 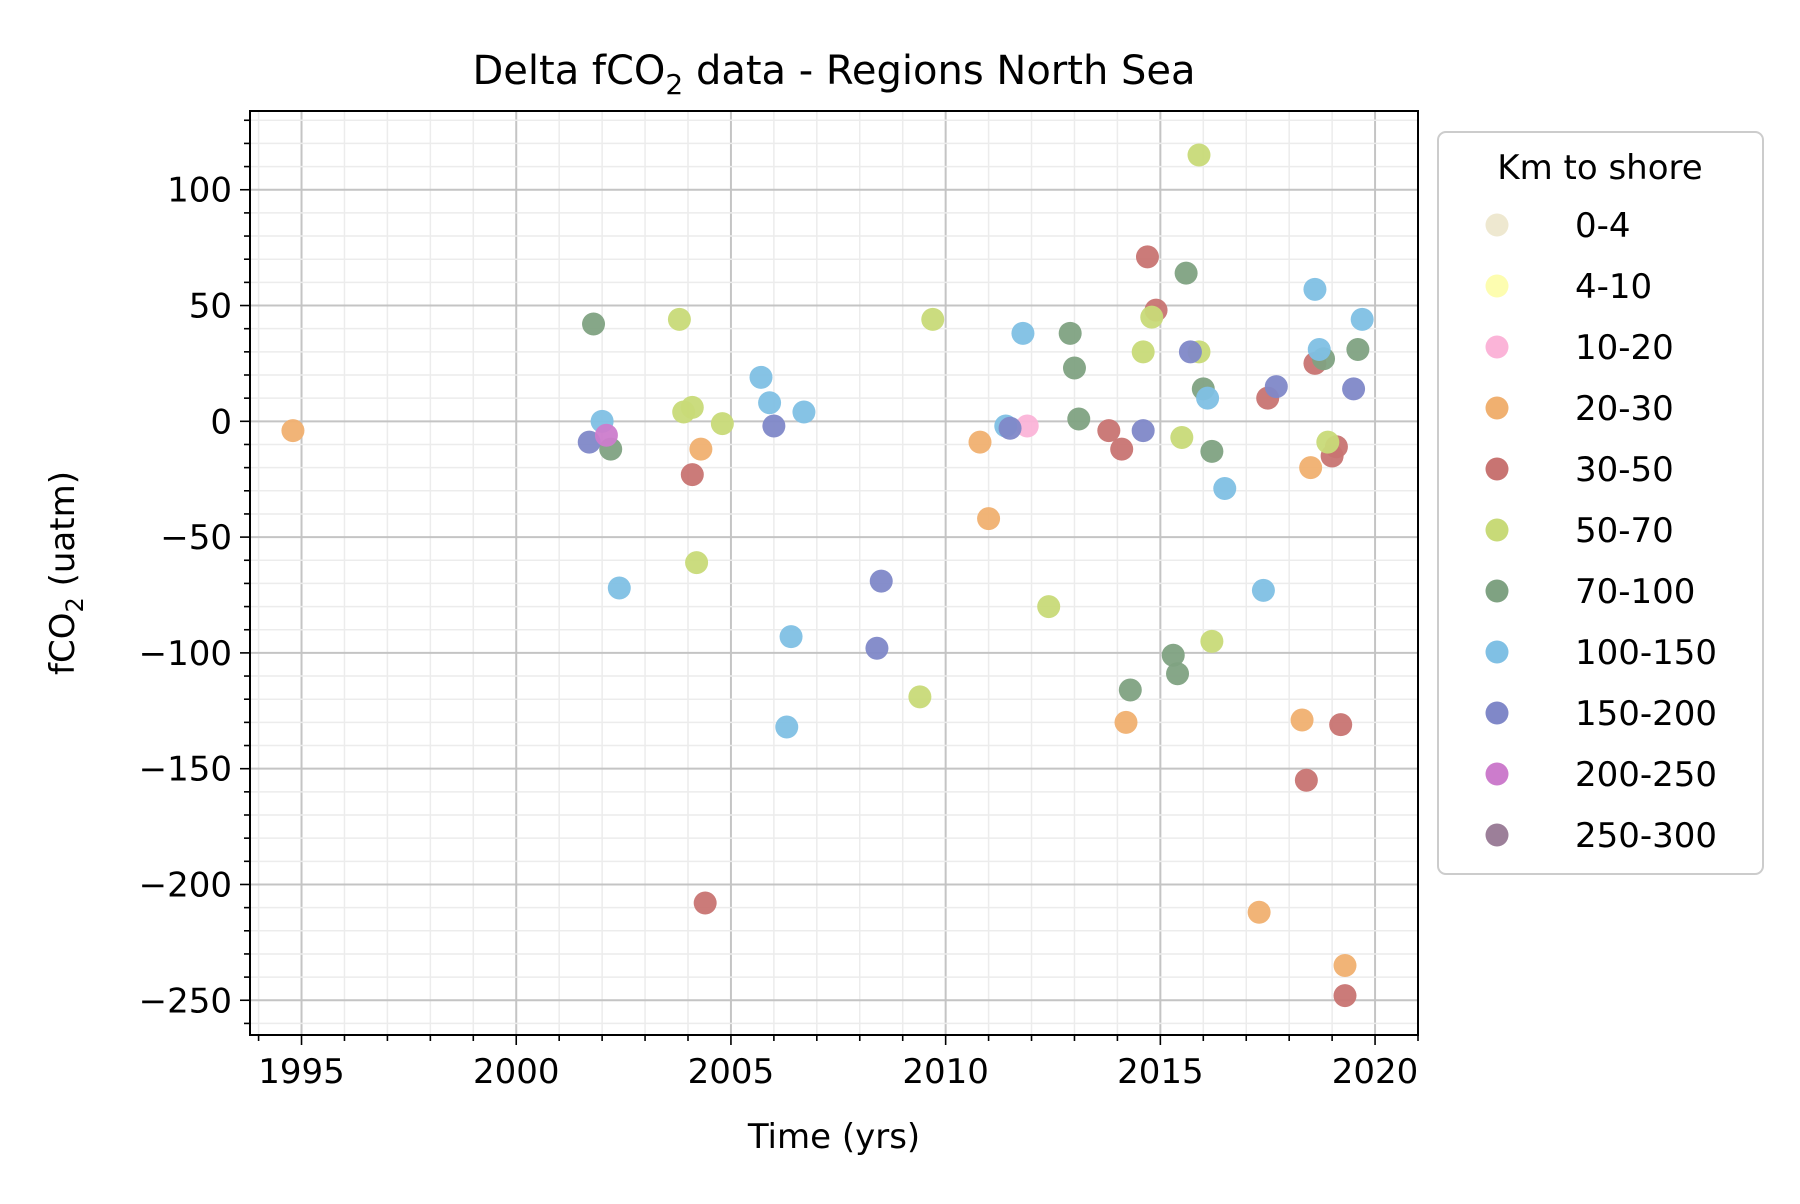 What do you see at coordinates (1160, 1072) in the screenshot?
I see `x-tick-label: 2015` at bounding box center [1160, 1072].